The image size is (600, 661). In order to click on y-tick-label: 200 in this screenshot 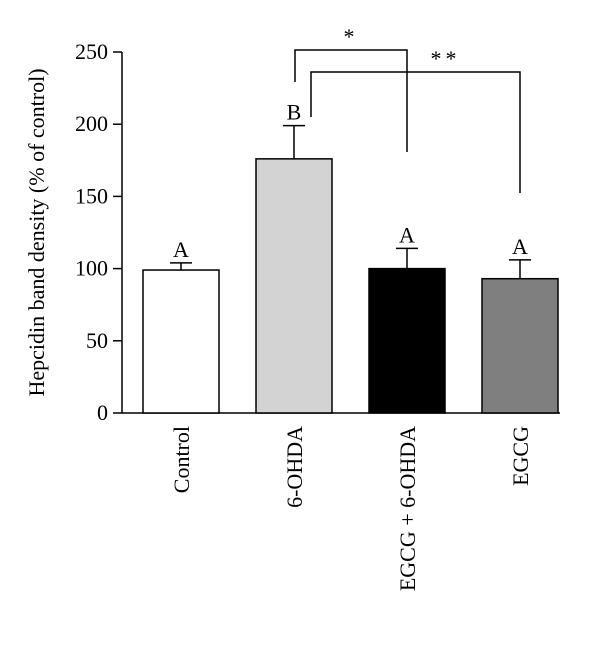, I will do `click(91, 123)`.